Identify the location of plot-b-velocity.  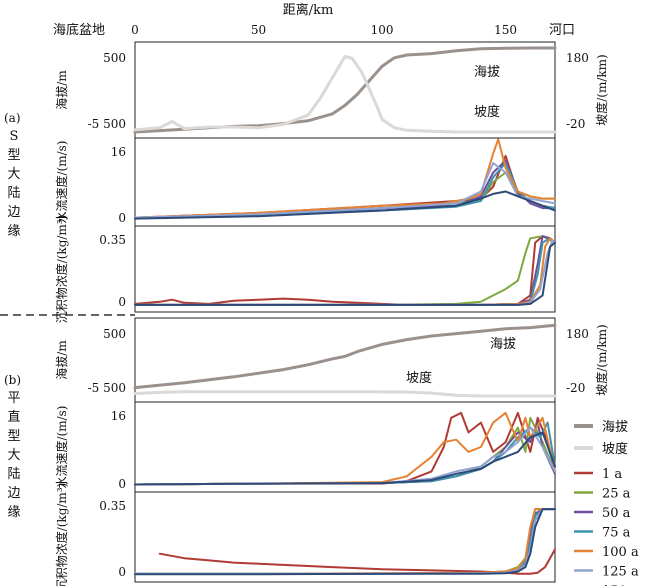
(345, 448).